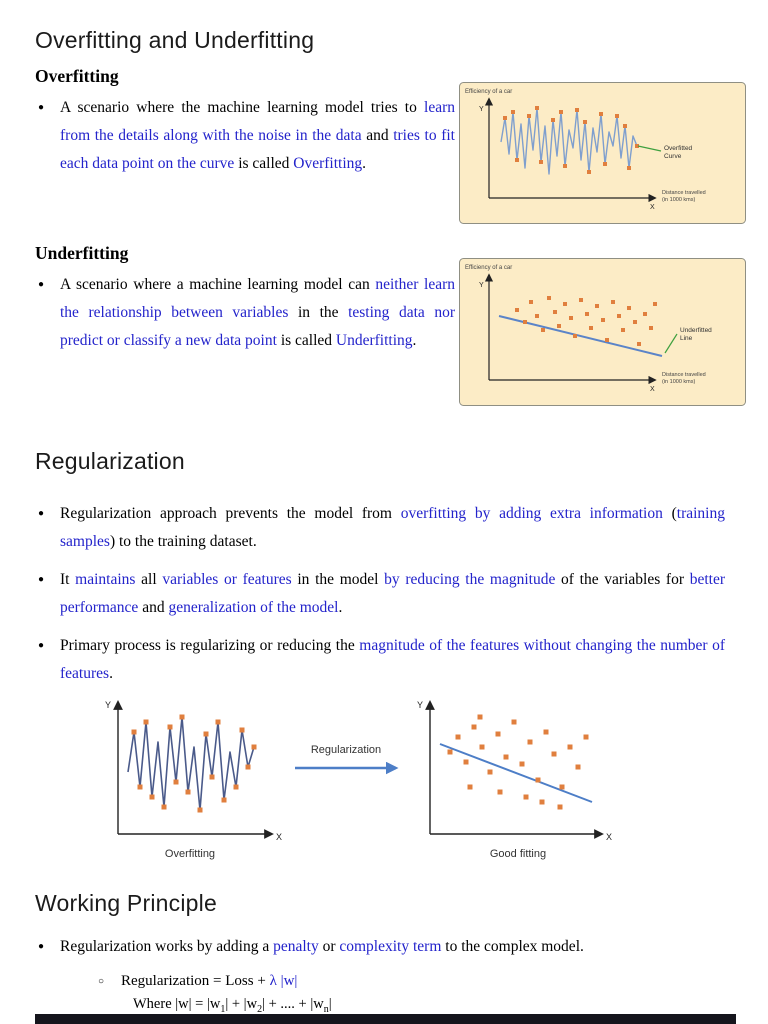 Image resolution: width=768 pixels, height=1024 pixels. I want to click on working-principle-title: Working Principle, so click(126, 903).